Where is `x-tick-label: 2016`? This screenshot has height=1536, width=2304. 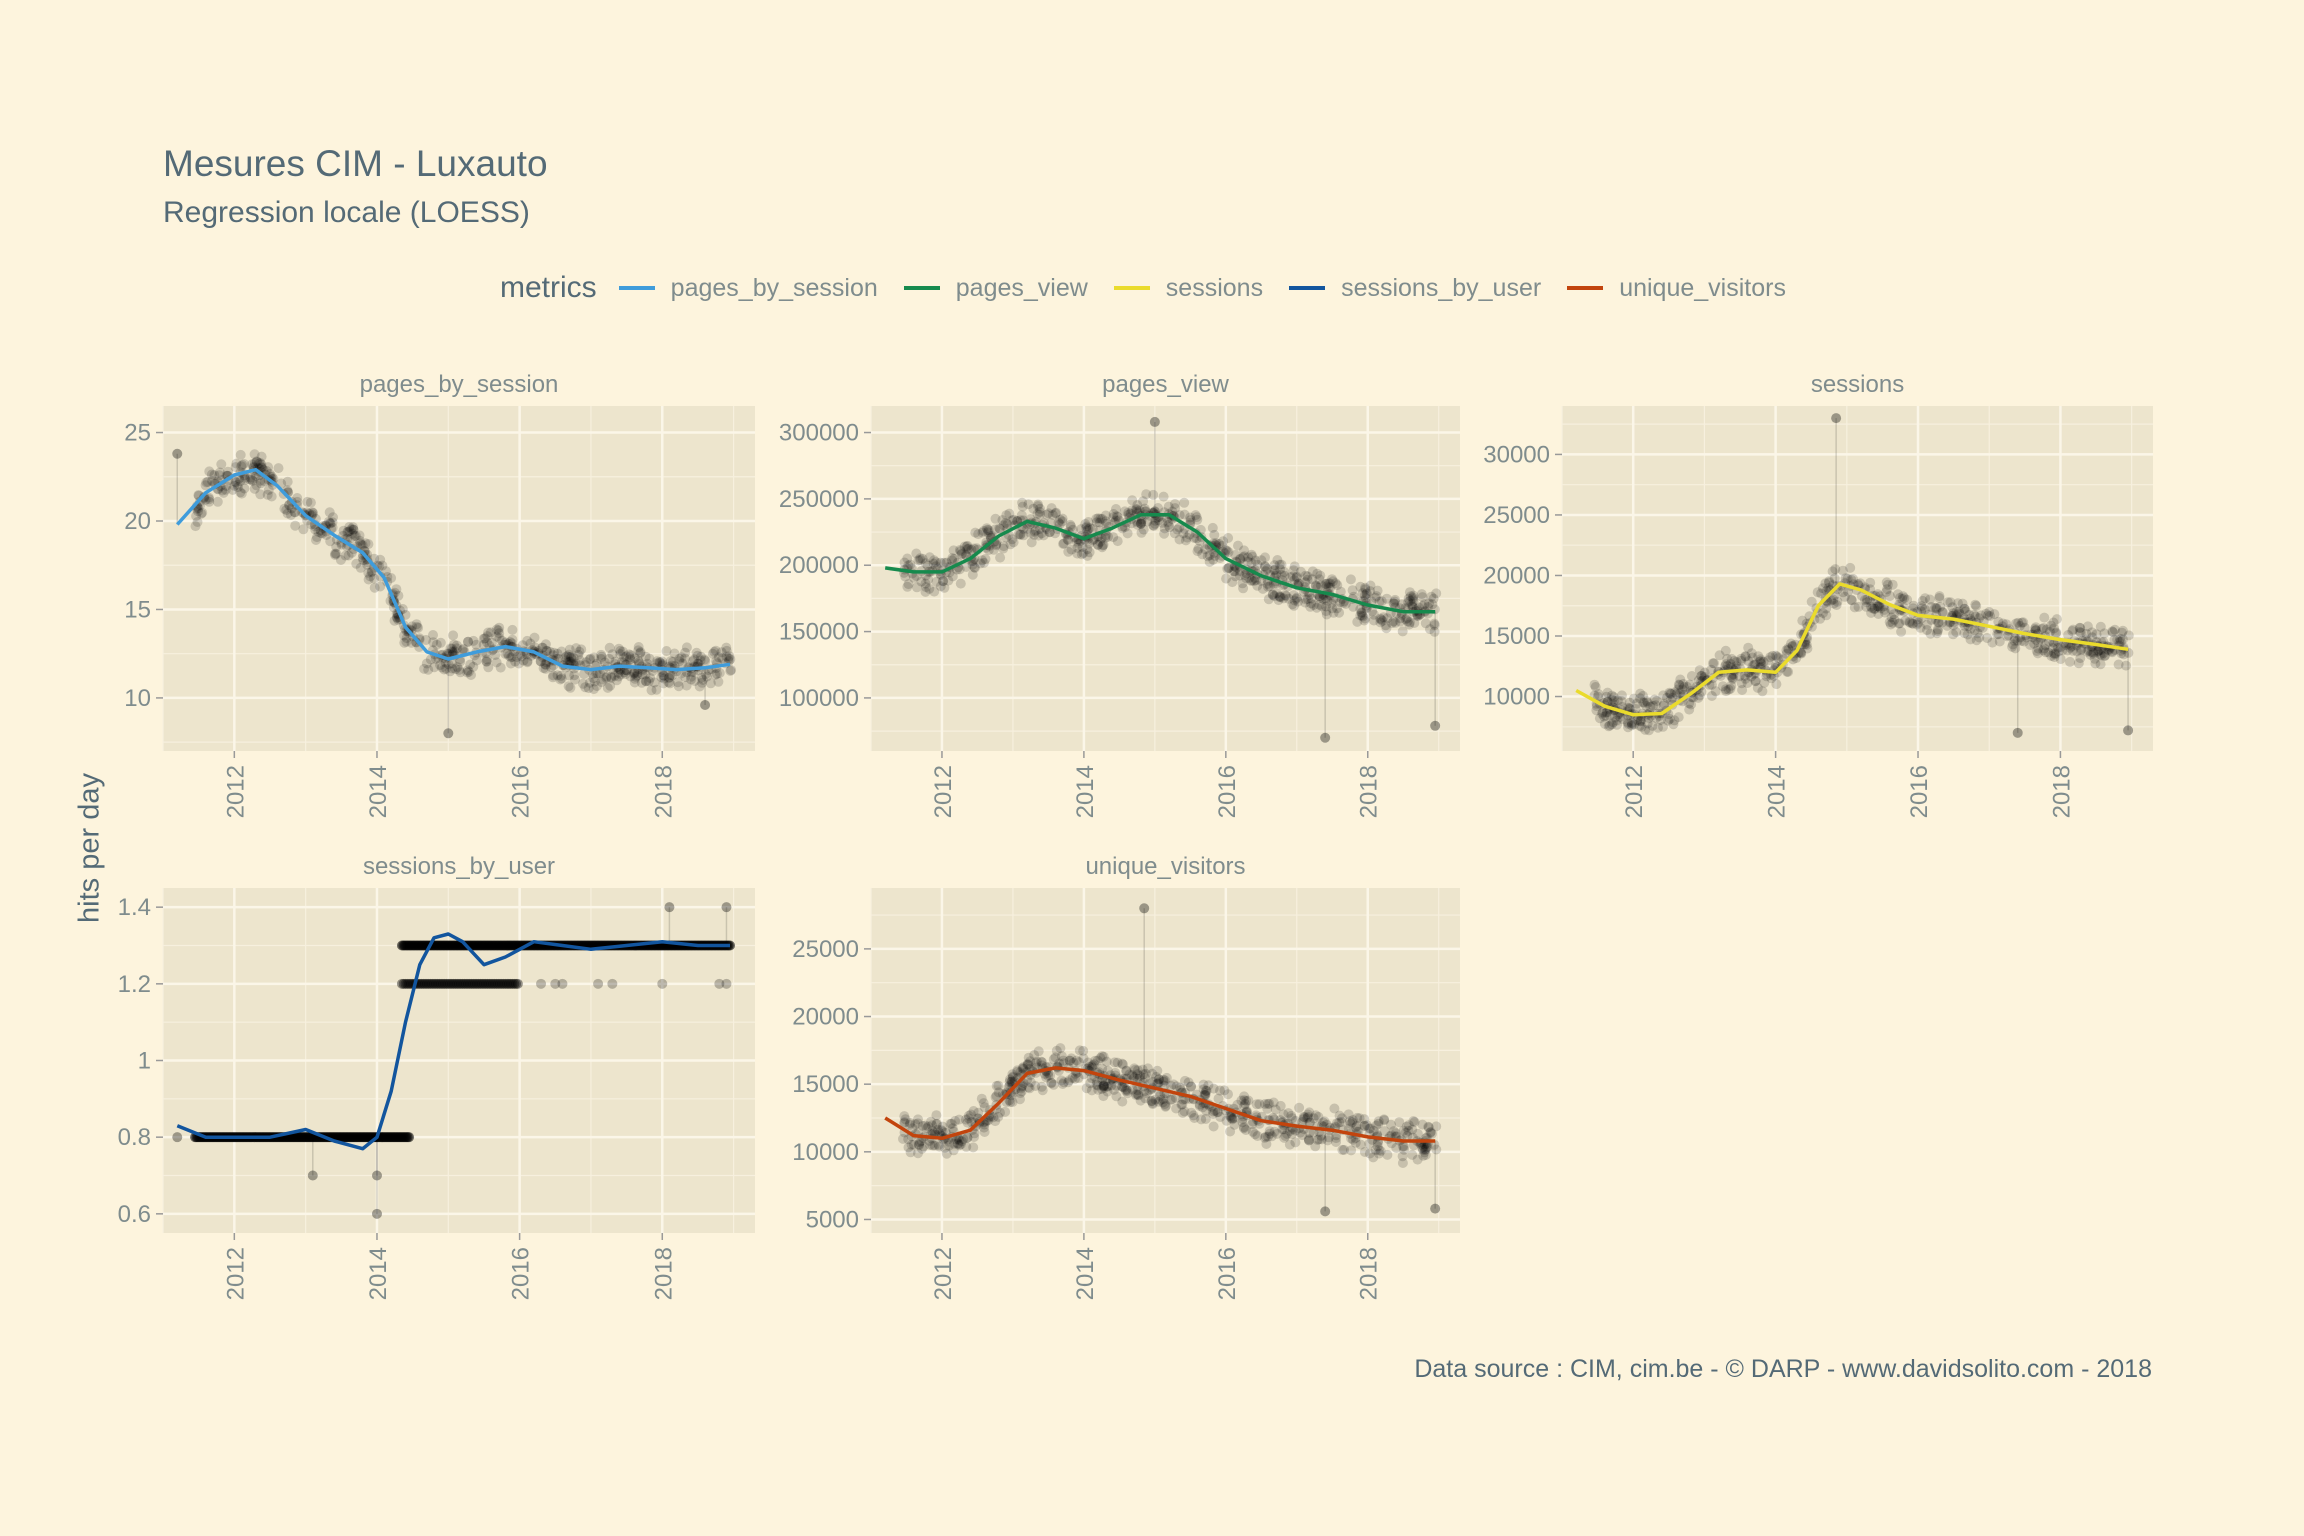 x-tick-label: 2016 is located at coordinates (1227, 1273).